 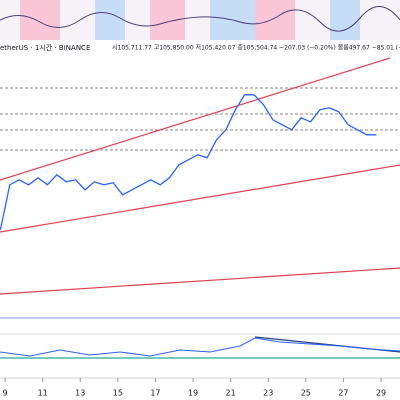 What do you see at coordinates (343, 393) in the screenshot?
I see `x-tick-label: 27` at bounding box center [343, 393].